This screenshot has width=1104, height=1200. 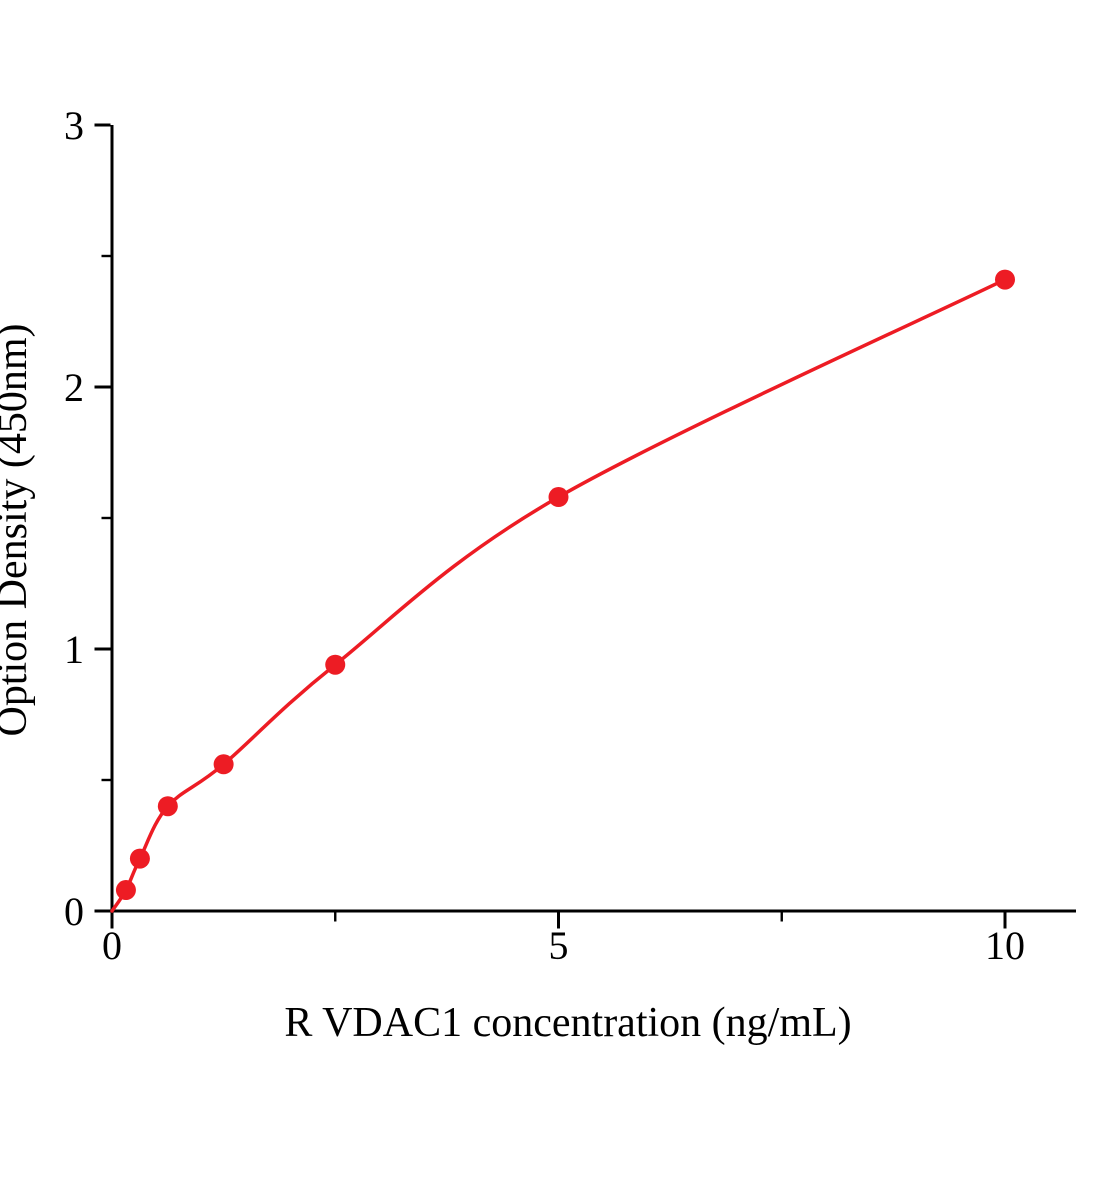 I want to click on y-axis-title: Option Density (450nm), so click(x=18, y=530).